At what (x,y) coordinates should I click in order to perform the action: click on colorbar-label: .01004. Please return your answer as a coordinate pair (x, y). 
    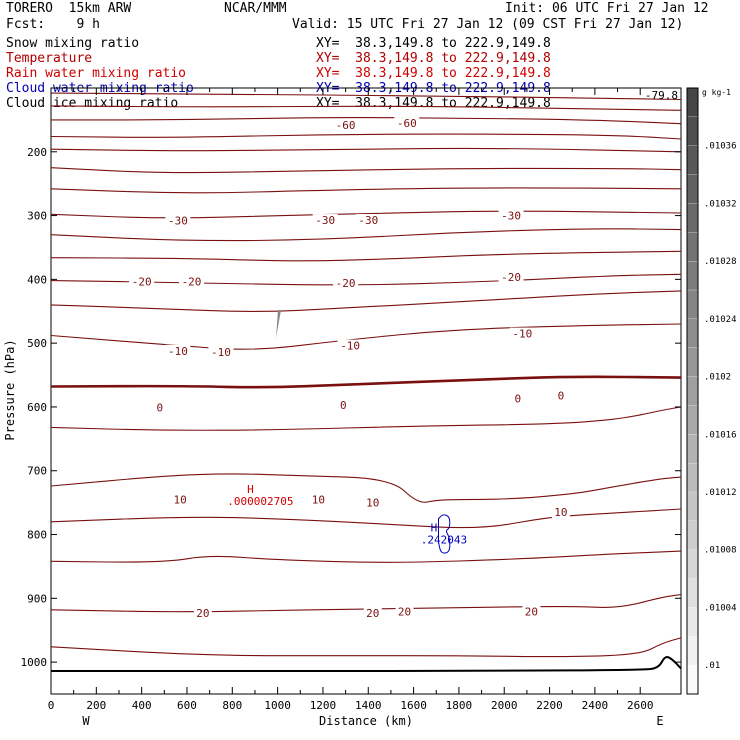
    Looking at the image, I should click on (720, 608).